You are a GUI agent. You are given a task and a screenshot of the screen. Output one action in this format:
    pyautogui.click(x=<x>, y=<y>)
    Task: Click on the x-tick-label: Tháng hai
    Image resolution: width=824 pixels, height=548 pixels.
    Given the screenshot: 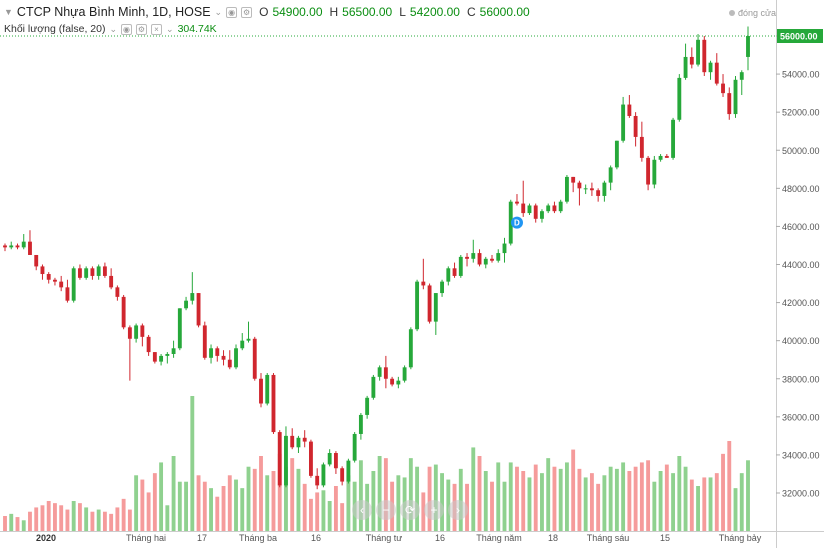 What is the action you would take?
    pyautogui.click(x=146, y=538)
    